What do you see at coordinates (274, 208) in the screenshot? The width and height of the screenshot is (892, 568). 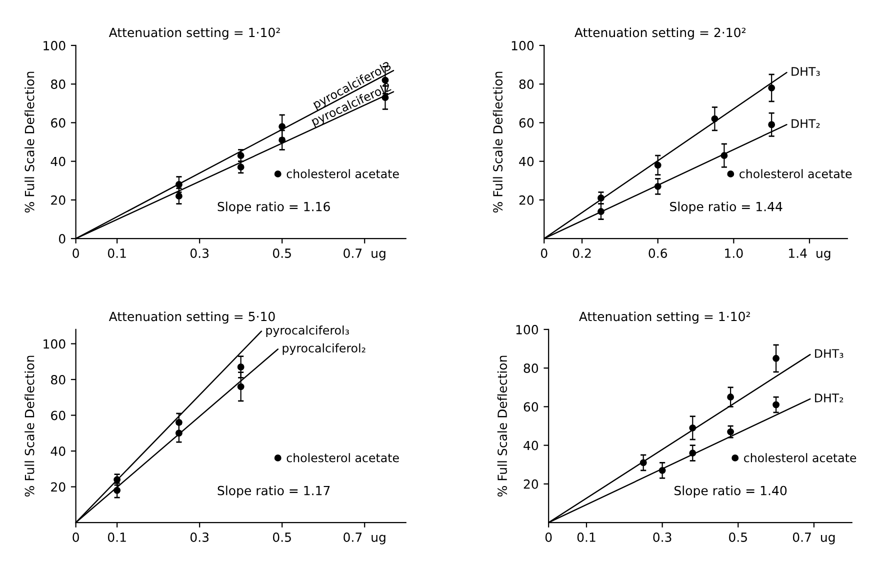 I see `annotation: Slope ratio = 1.16` at bounding box center [274, 208].